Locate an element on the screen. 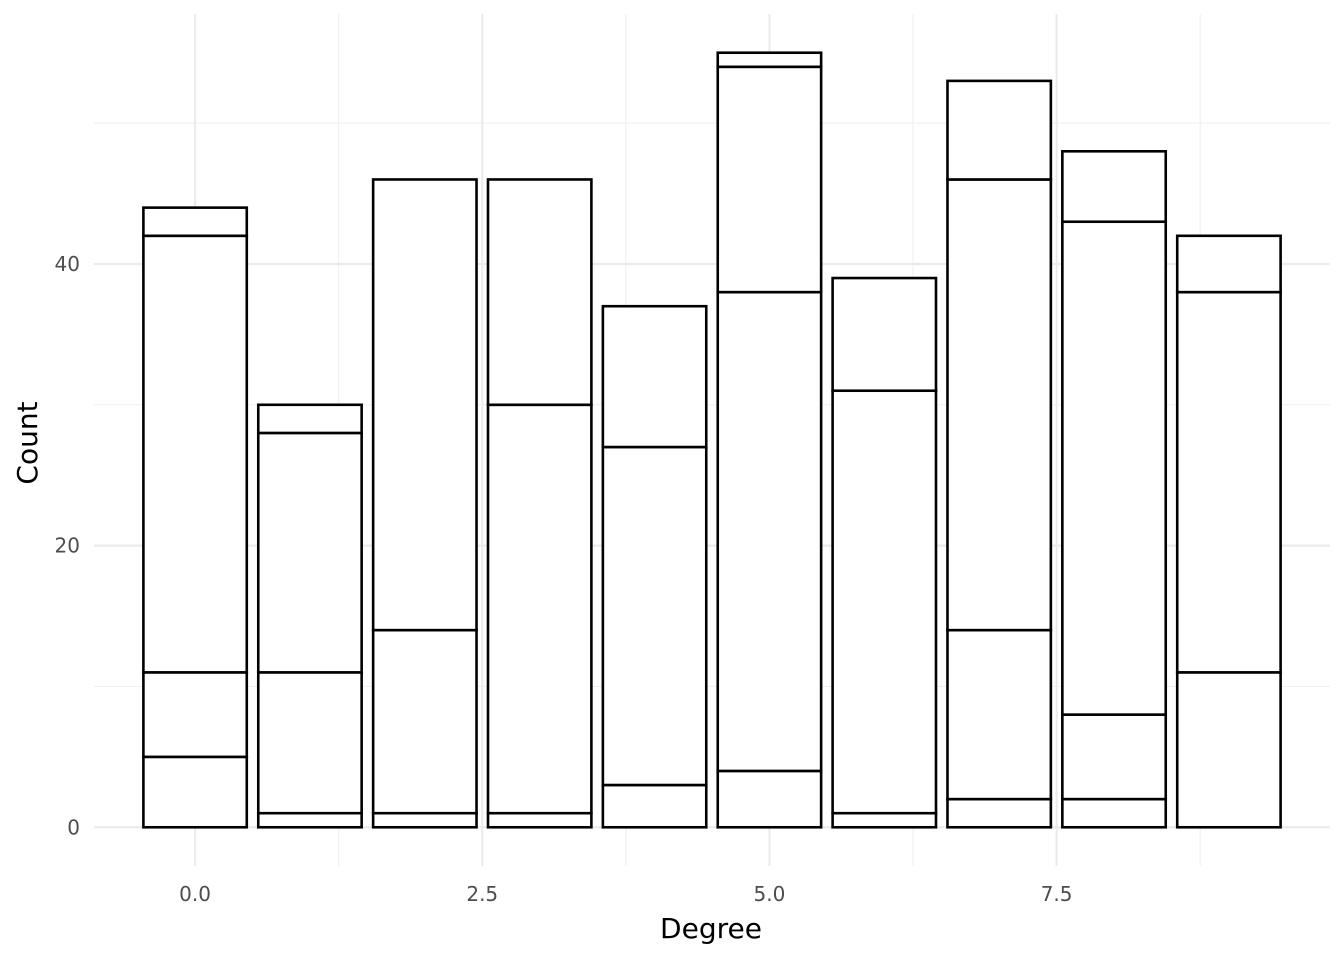 This screenshot has width=1344, height=960. x-tick-label: 2.5 is located at coordinates (482, 894).